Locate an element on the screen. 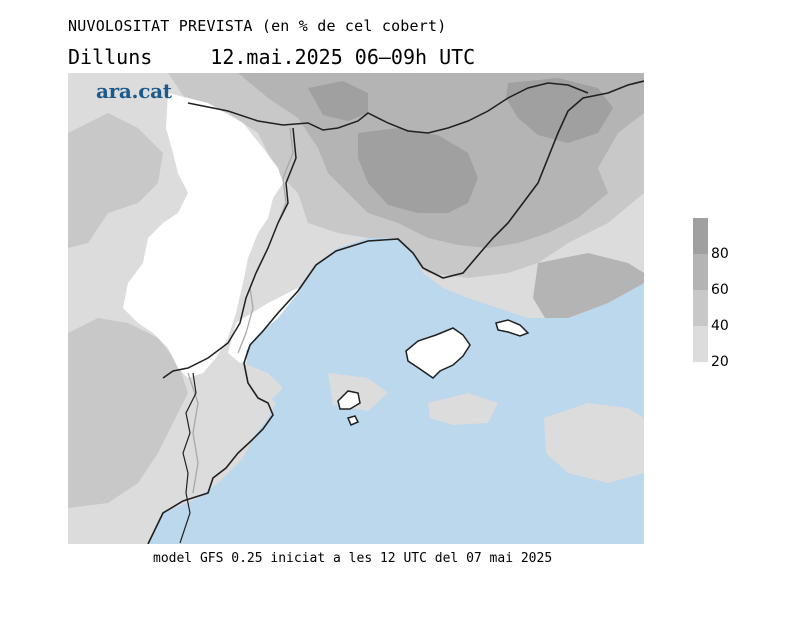  country-border is located at coordinates (388, 108).